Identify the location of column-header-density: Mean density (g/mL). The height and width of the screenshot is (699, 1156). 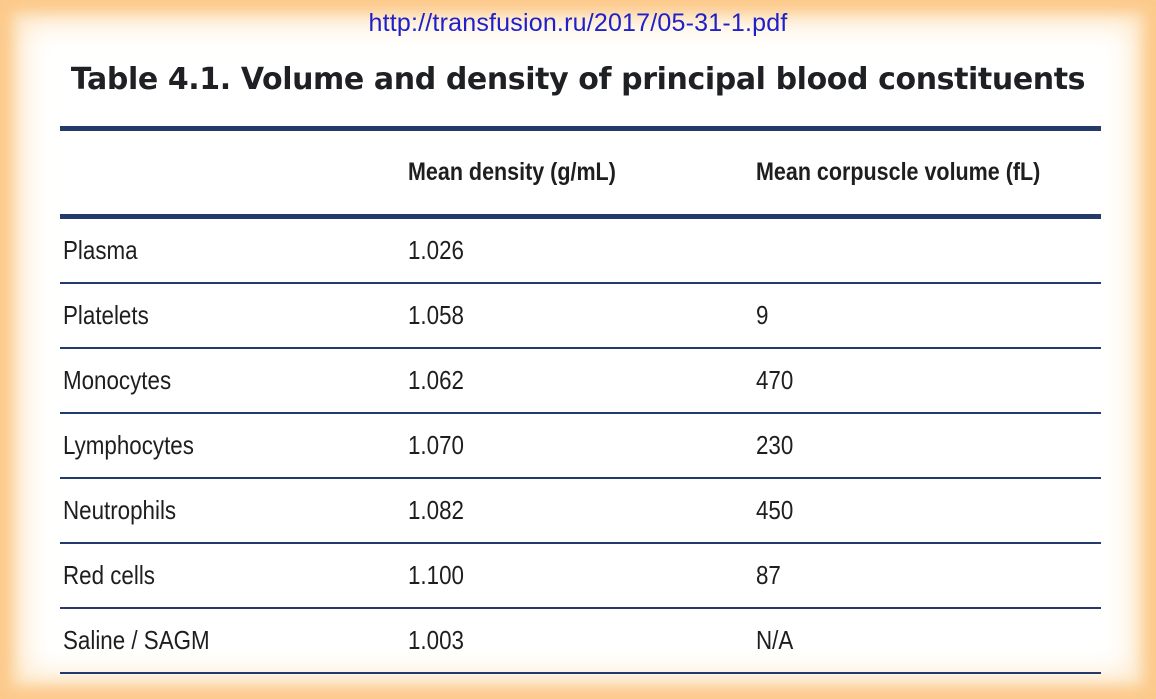
(579, 172).